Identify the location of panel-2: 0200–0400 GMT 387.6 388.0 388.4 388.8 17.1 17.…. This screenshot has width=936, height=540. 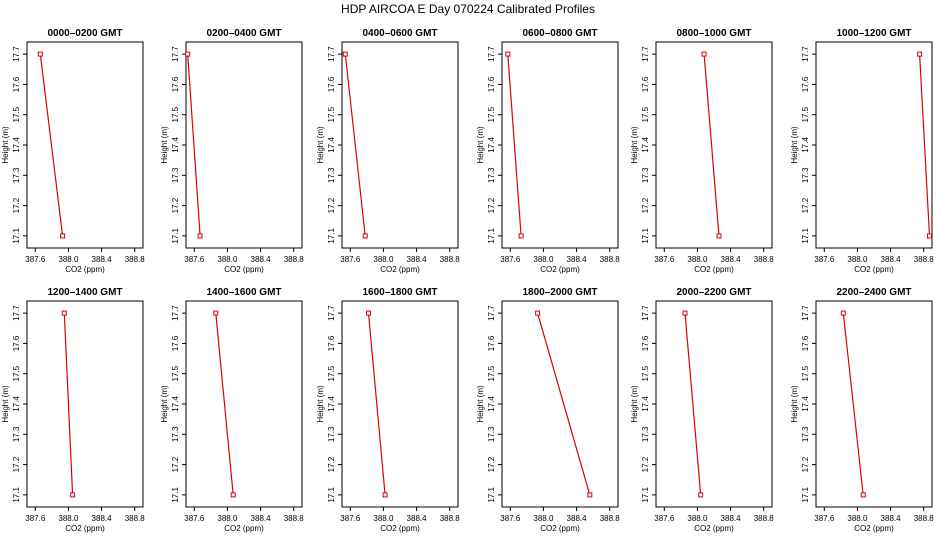
(232, 151).